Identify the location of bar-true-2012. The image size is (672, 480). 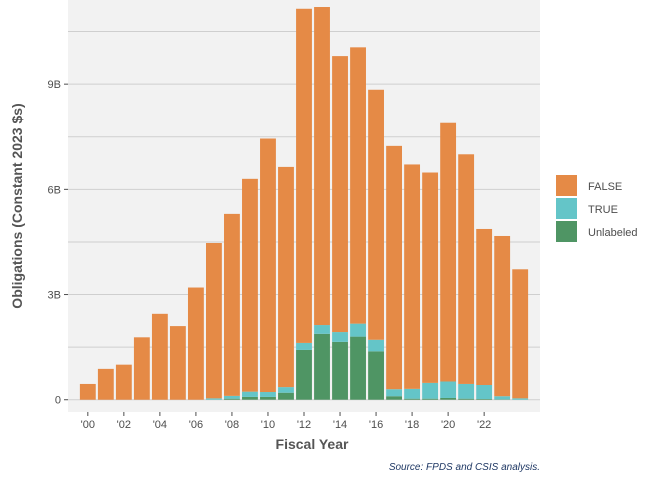
(304, 346).